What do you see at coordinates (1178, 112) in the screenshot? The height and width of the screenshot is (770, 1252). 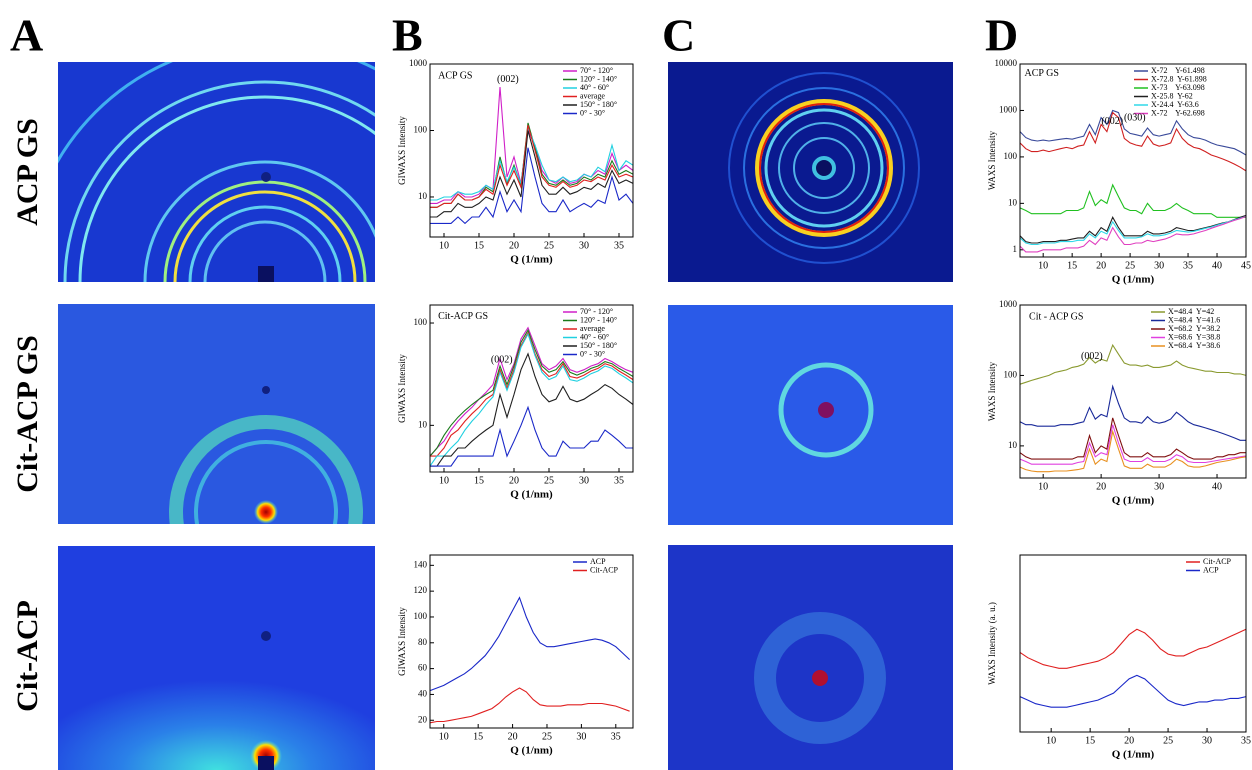 I see `legend-label: X-72 Y-62.698` at bounding box center [1178, 112].